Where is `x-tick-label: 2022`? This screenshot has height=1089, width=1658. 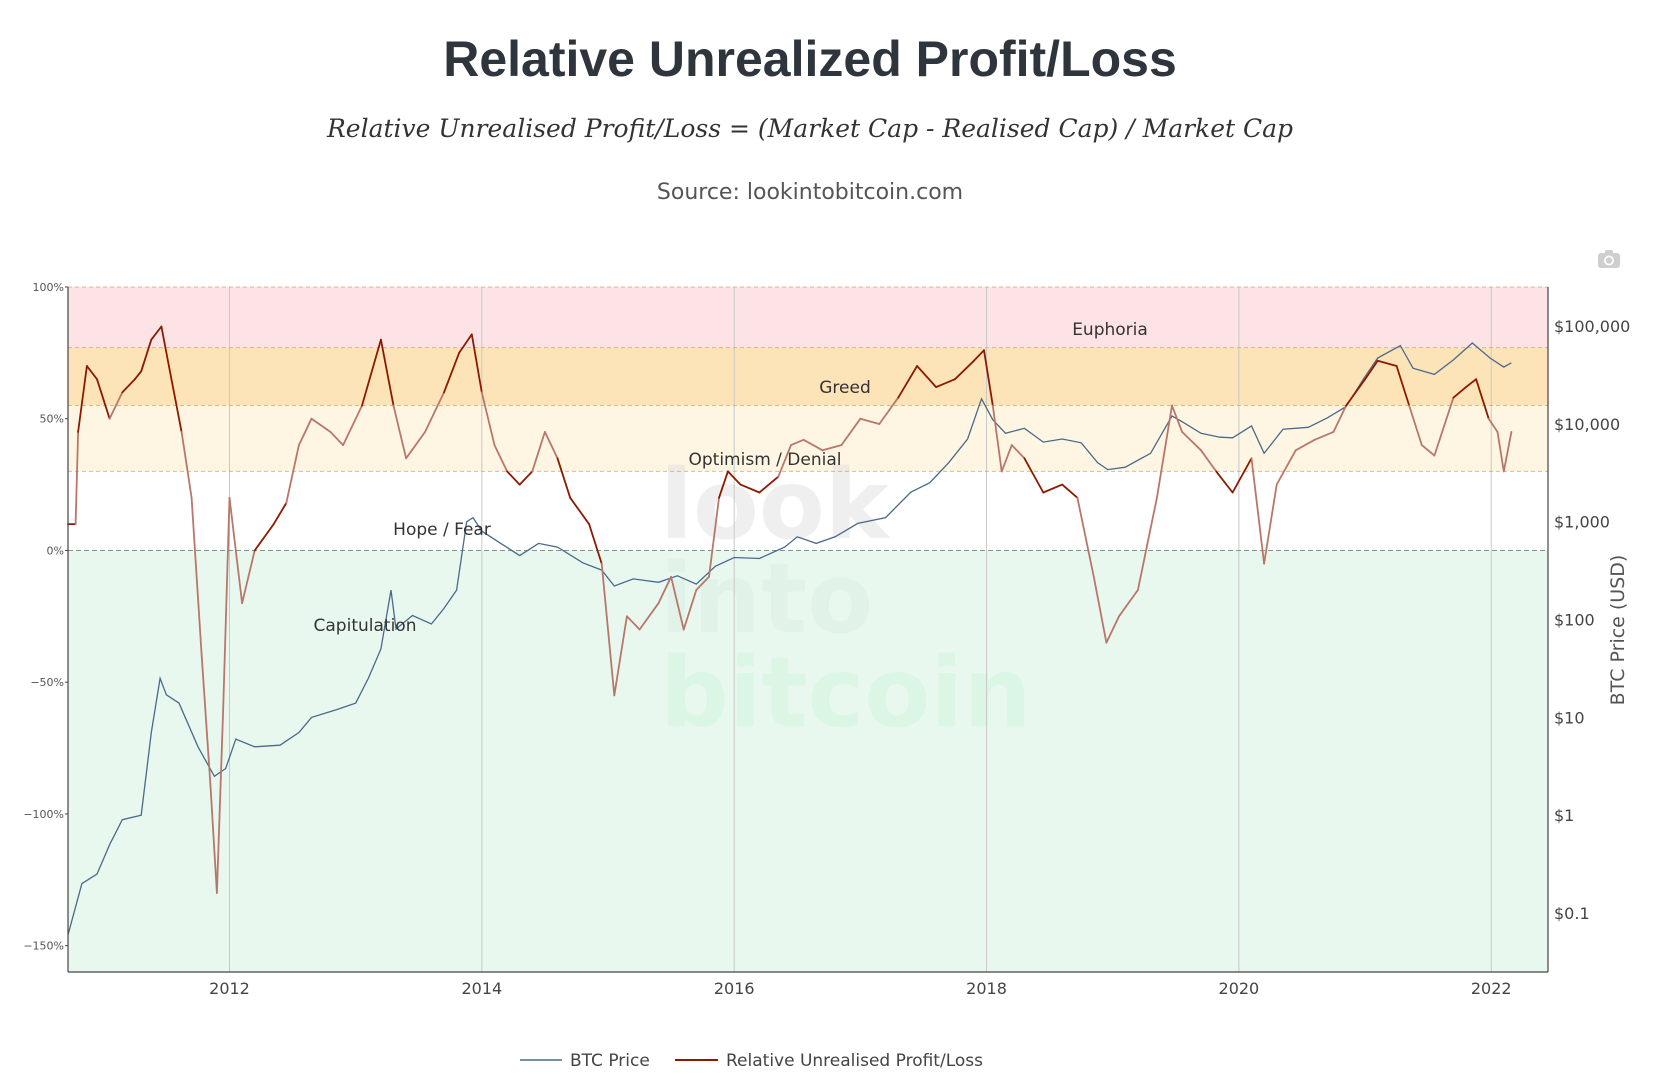 x-tick-label: 2022 is located at coordinates (1491, 988).